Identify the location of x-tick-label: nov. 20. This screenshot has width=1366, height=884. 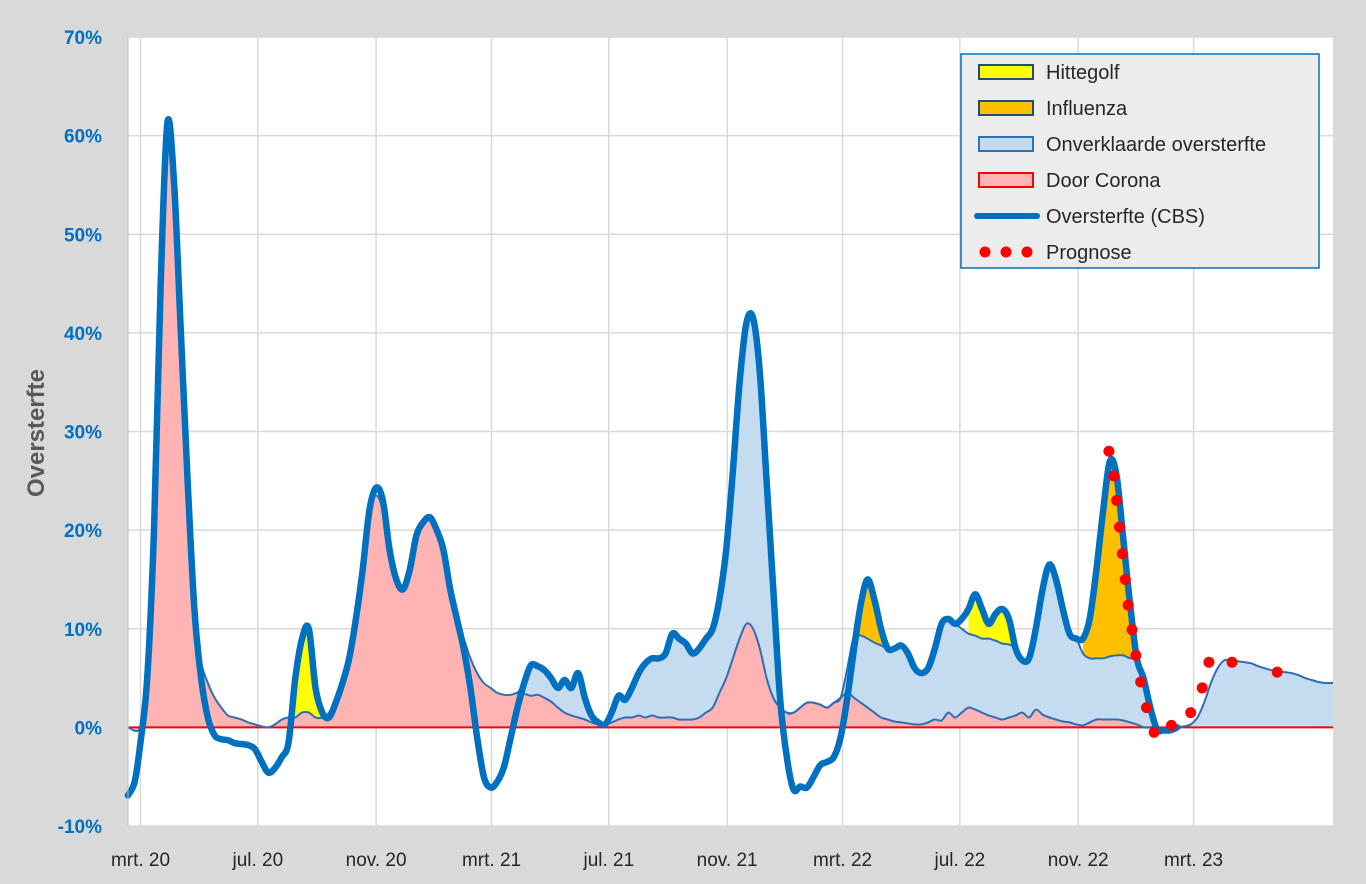
(376, 860).